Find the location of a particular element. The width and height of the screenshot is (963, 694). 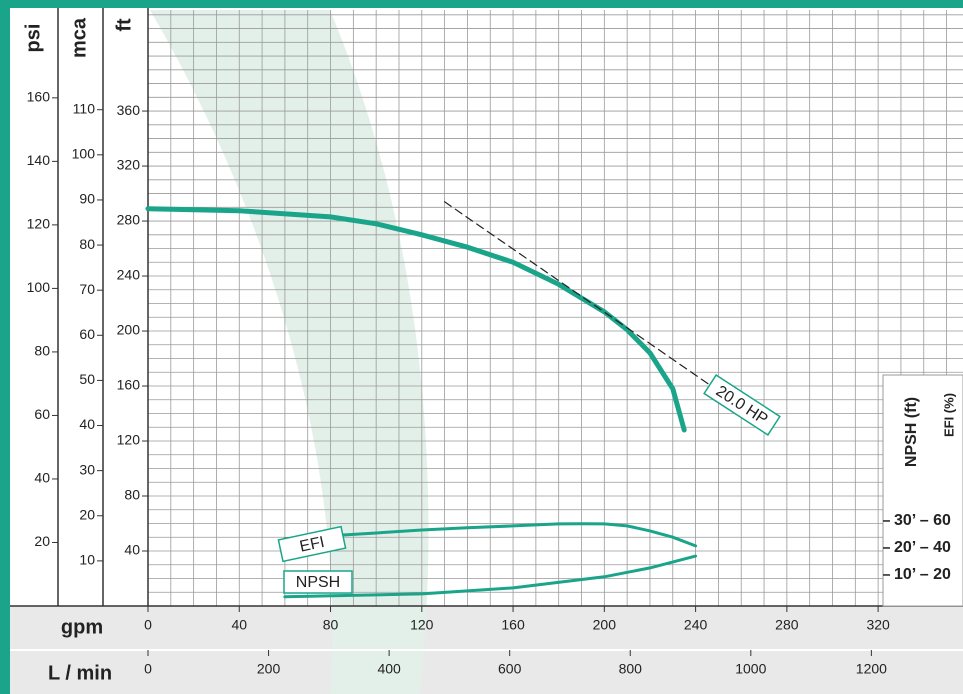

x-tick-label: 280 is located at coordinates (787, 625).